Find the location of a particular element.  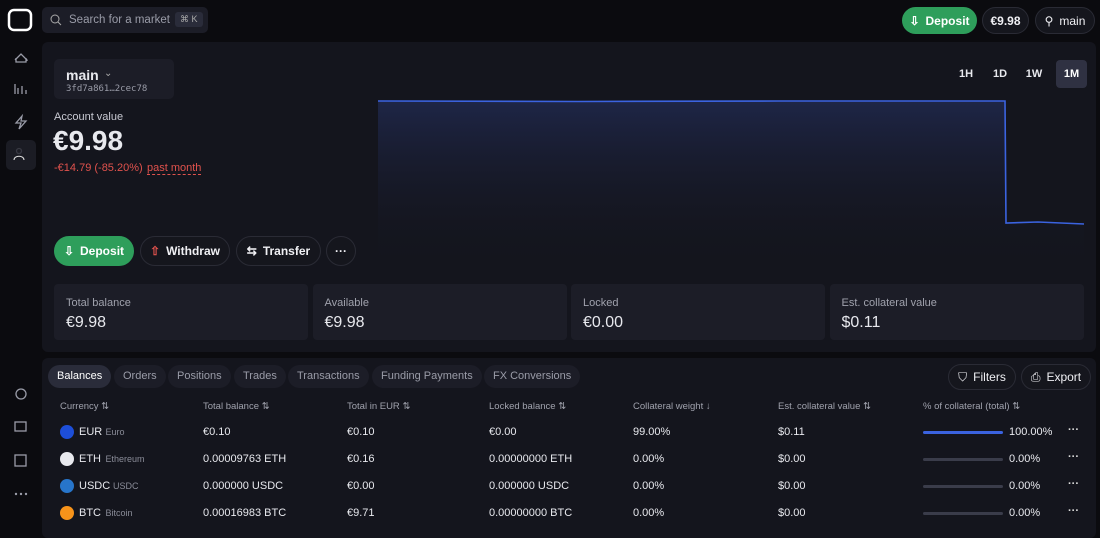

timeframe-button: 1W is located at coordinates (1034, 74).